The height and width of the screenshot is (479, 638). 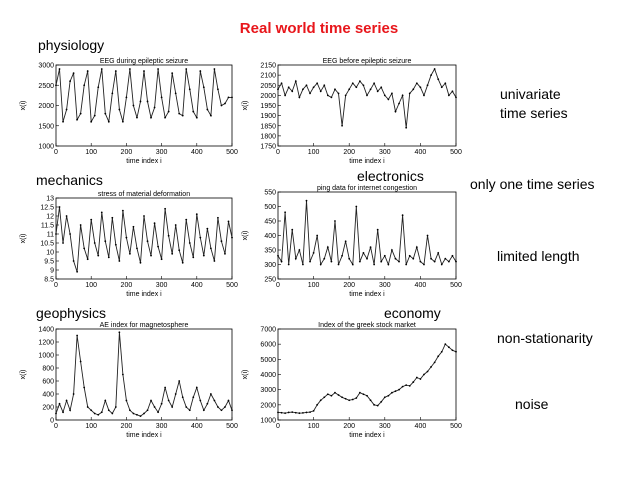 I want to click on y-tick-label: 1000, so click(x=268, y=421).